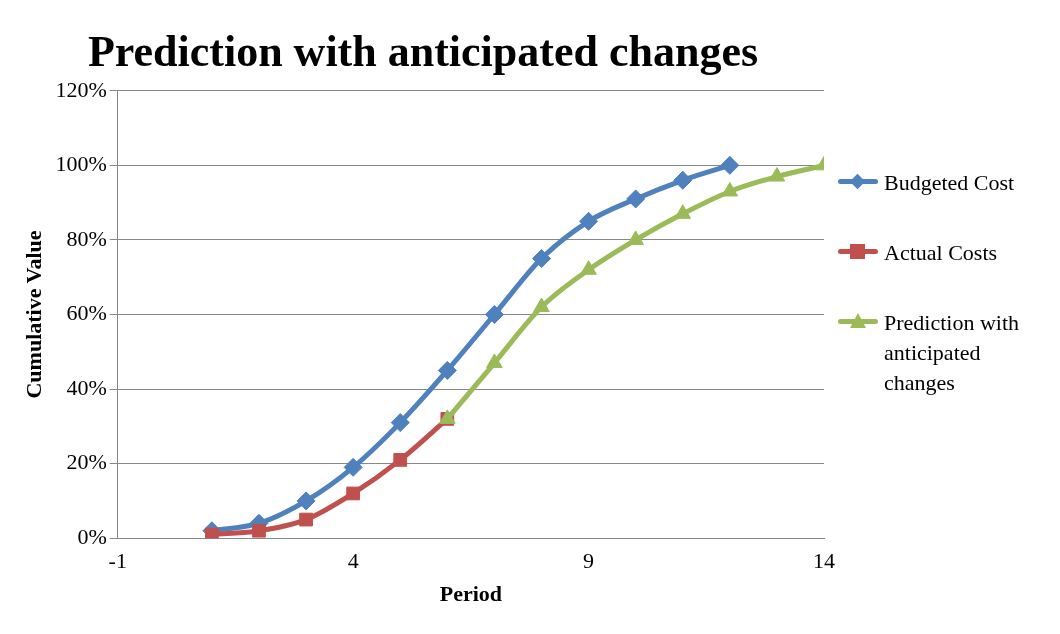 This screenshot has height=634, width=1060. I want to click on y-tick-label: 0%, so click(92, 536).